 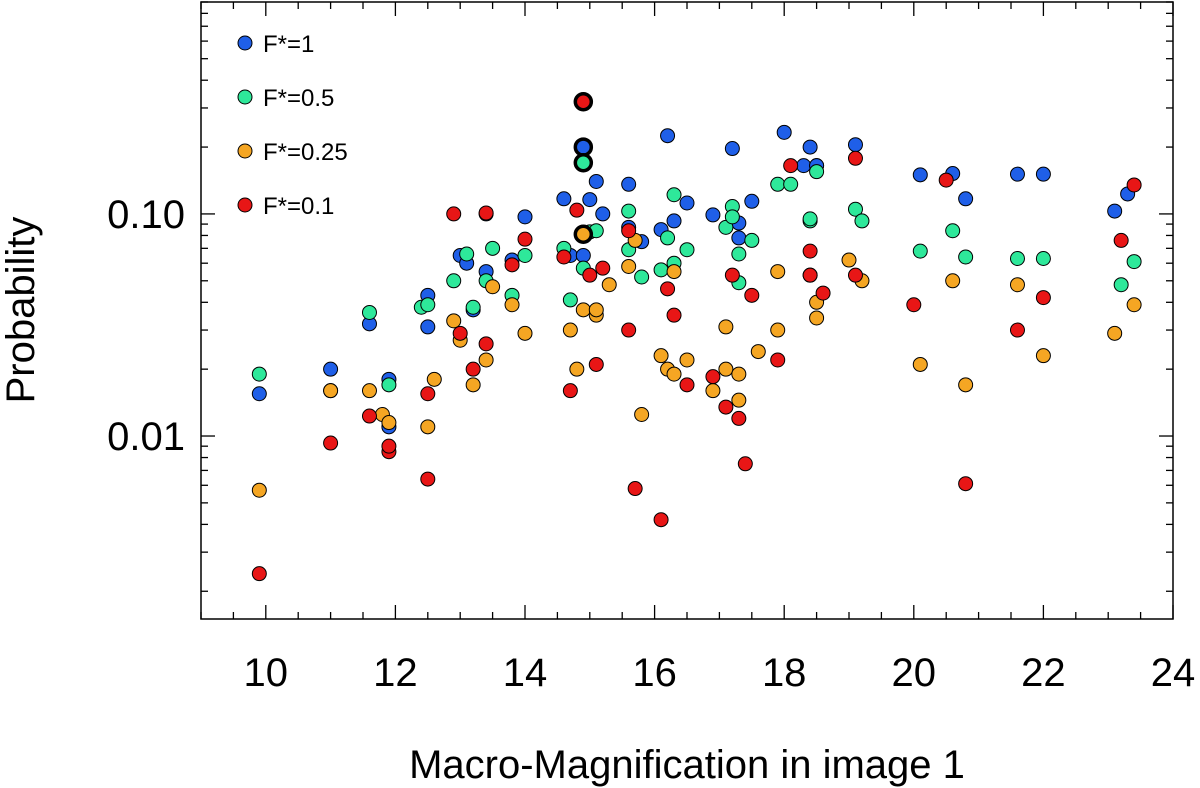 What do you see at coordinates (687, 765) in the screenshot?
I see `x-axis-title: Macro-Magnification in image 1` at bounding box center [687, 765].